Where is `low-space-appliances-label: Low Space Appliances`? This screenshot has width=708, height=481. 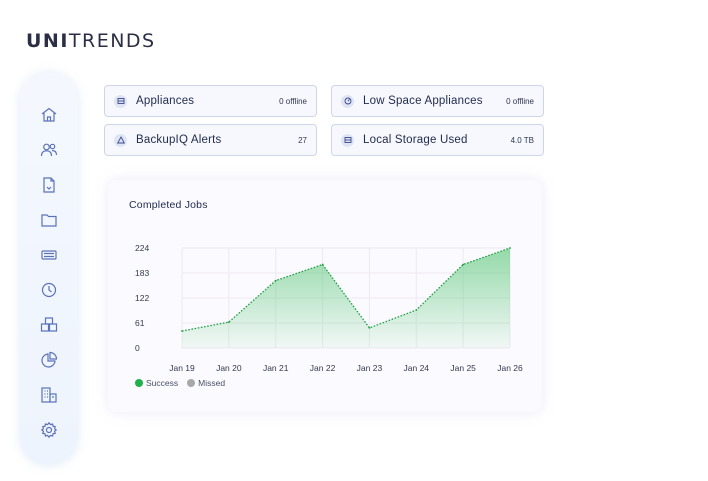 low-space-appliances-label: Low Space Appliances is located at coordinates (423, 101).